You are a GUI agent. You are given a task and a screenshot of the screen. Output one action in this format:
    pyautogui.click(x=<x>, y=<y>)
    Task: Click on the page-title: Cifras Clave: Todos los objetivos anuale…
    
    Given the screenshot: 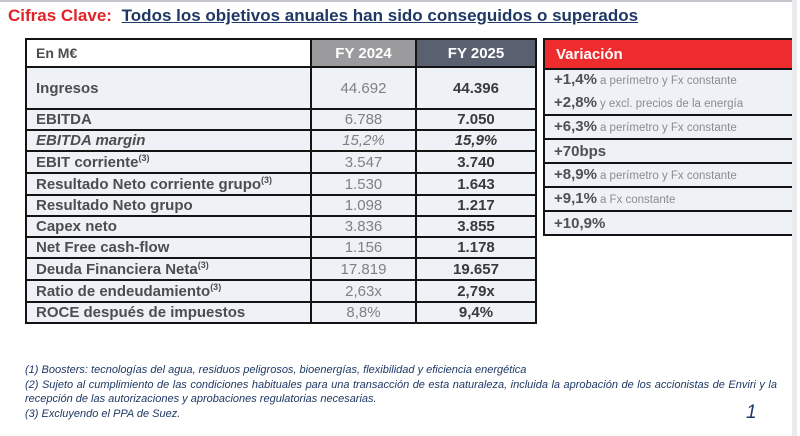 What is the action you would take?
    pyautogui.click(x=323, y=16)
    